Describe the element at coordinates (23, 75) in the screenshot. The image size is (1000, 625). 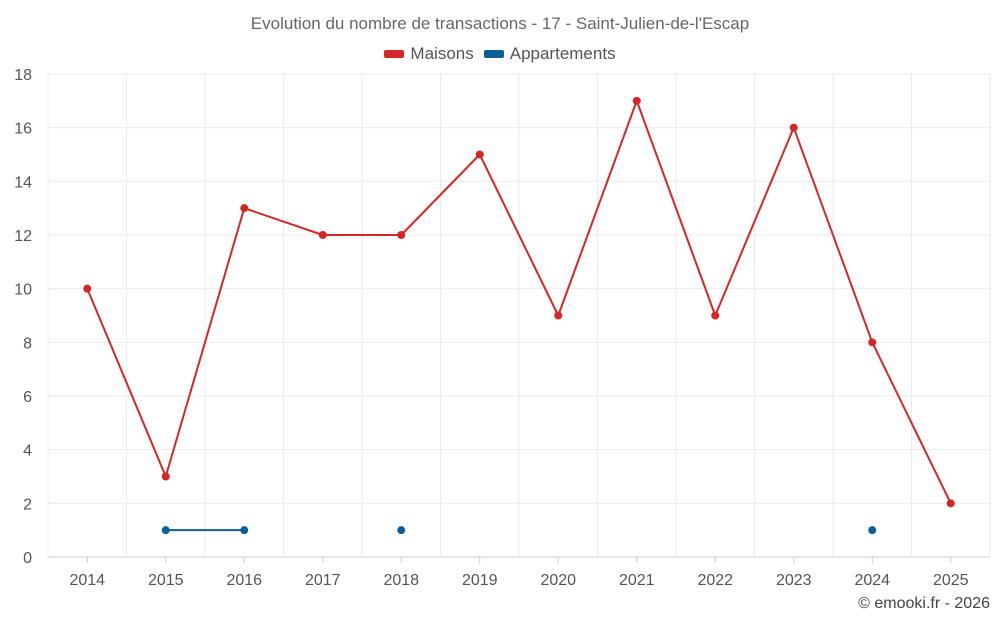
I see `y-tick-label: 18` at that location.